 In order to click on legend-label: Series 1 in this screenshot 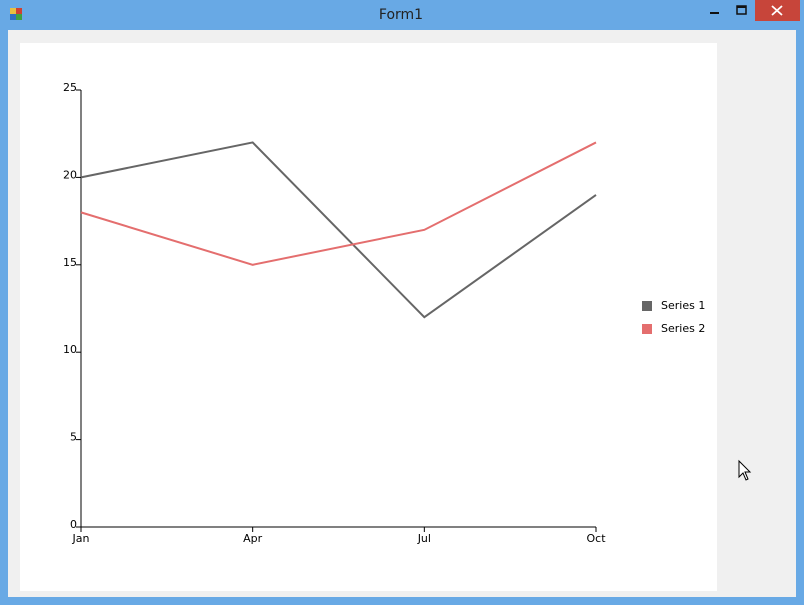, I will do `click(683, 305)`.